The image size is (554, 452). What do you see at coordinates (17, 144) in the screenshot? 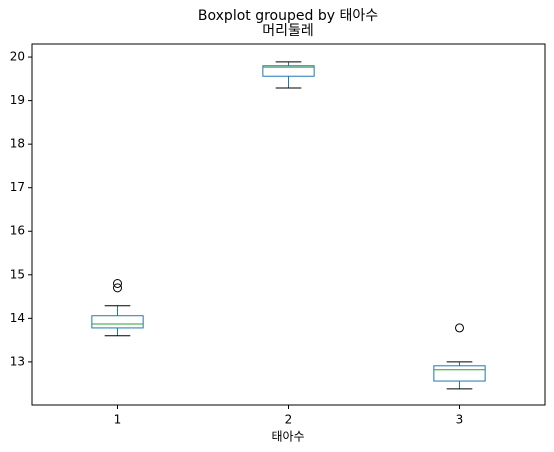
I see `y-tick-label: 18` at bounding box center [17, 144].